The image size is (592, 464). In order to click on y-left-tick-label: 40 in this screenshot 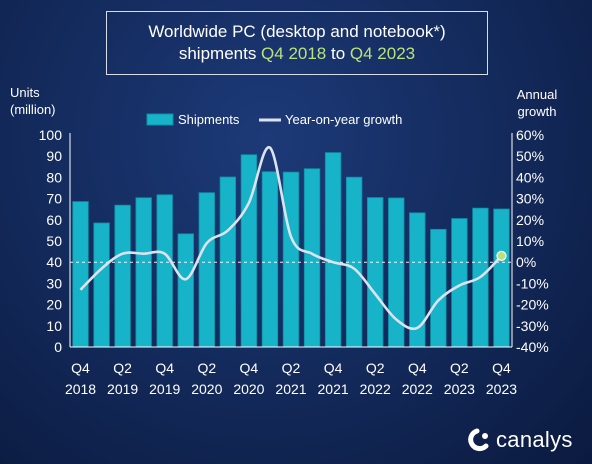, I will do `click(54, 262)`.